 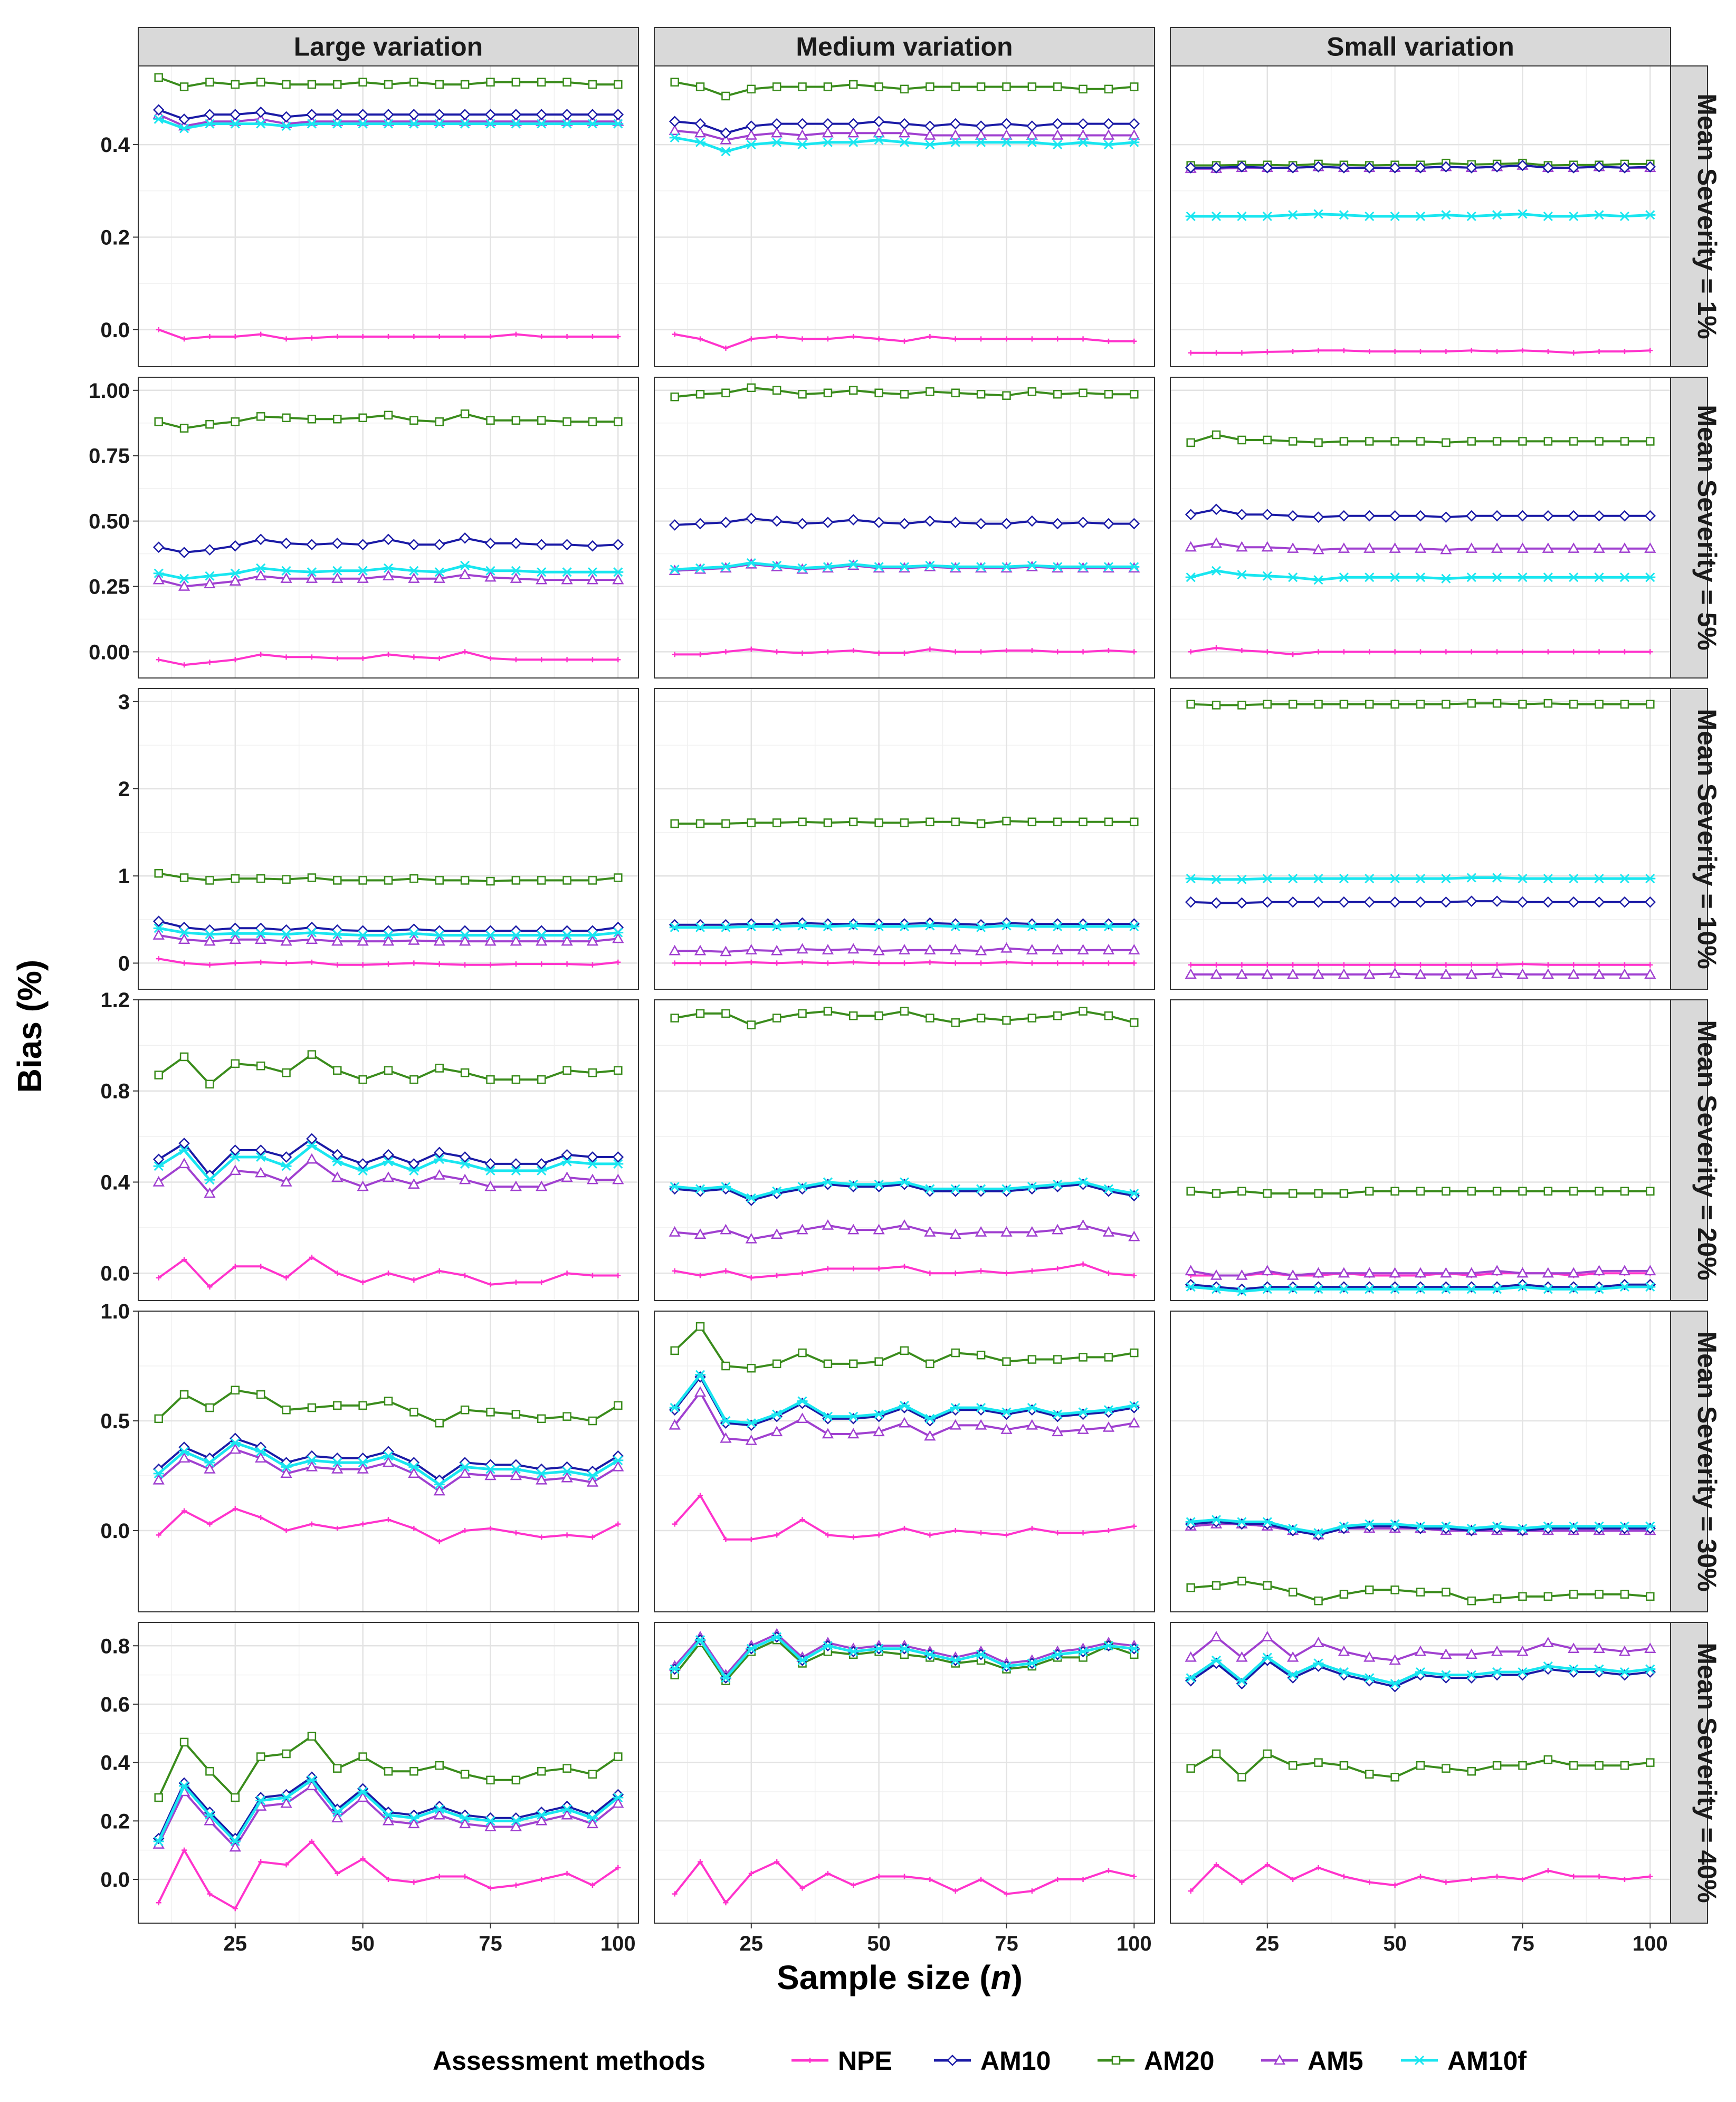 What do you see at coordinates (1707, 528) in the screenshot?
I see `row-strip-label: Mean Severity = 5%` at bounding box center [1707, 528].